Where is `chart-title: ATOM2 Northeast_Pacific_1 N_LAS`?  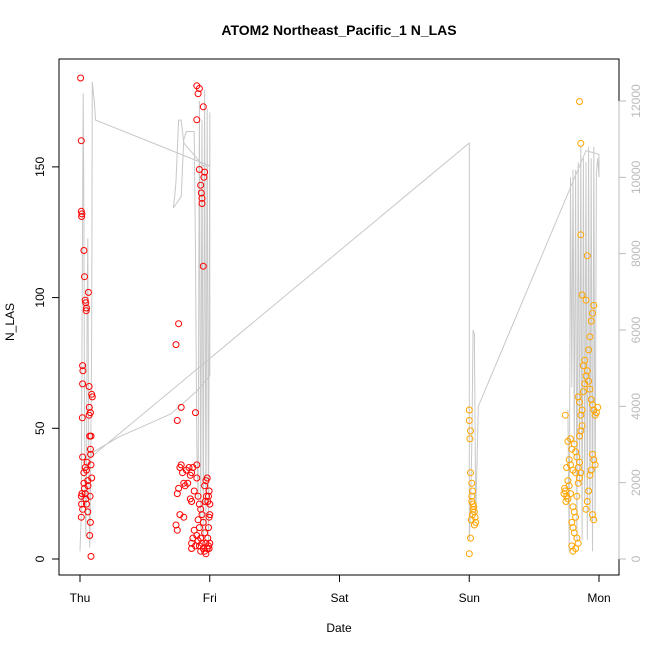 chart-title: ATOM2 Northeast_Pacific_1 N_LAS is located at coordinates (338, 30).